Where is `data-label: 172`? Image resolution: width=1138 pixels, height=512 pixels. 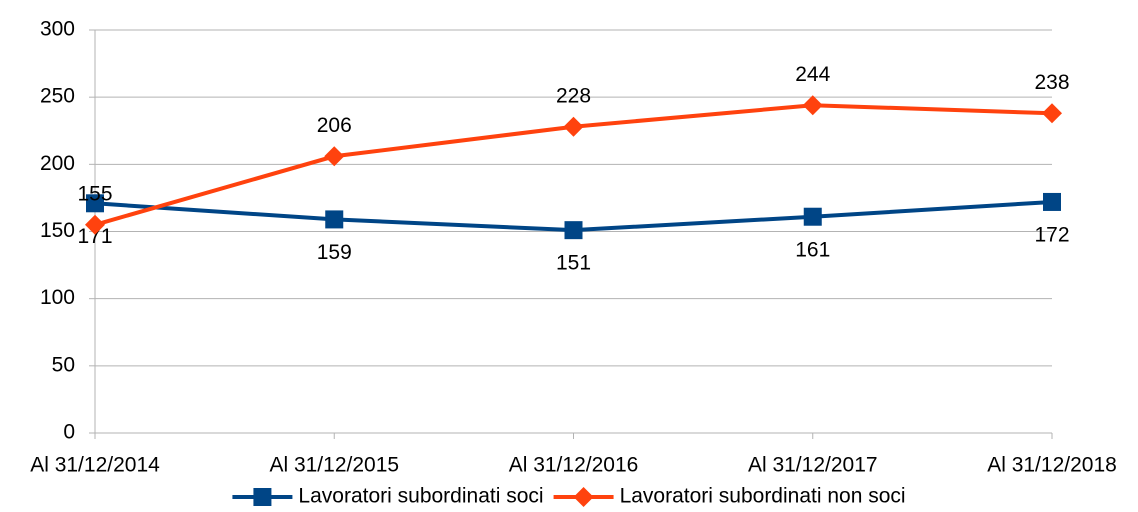 data-label: 172 is located at coordinates (1051, 234).